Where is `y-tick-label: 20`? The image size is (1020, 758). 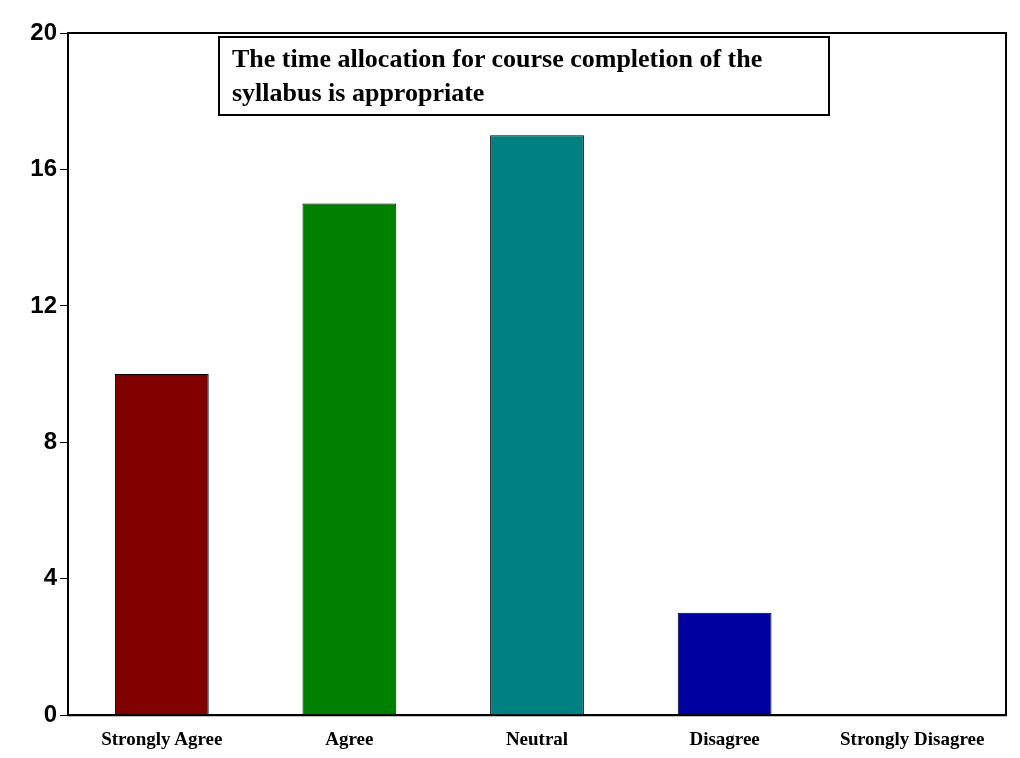 y-tick-label: 20 is located at coordinates (43, 31).